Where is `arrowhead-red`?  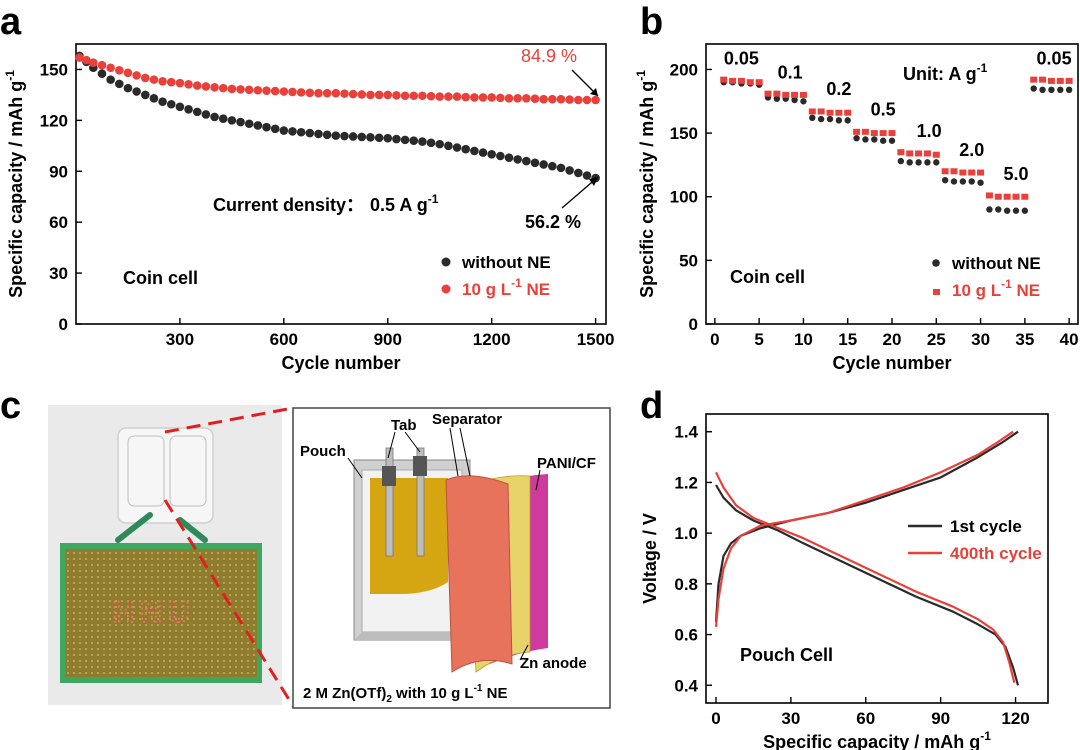
arrowhead-red is located at coordinates (594, 92).